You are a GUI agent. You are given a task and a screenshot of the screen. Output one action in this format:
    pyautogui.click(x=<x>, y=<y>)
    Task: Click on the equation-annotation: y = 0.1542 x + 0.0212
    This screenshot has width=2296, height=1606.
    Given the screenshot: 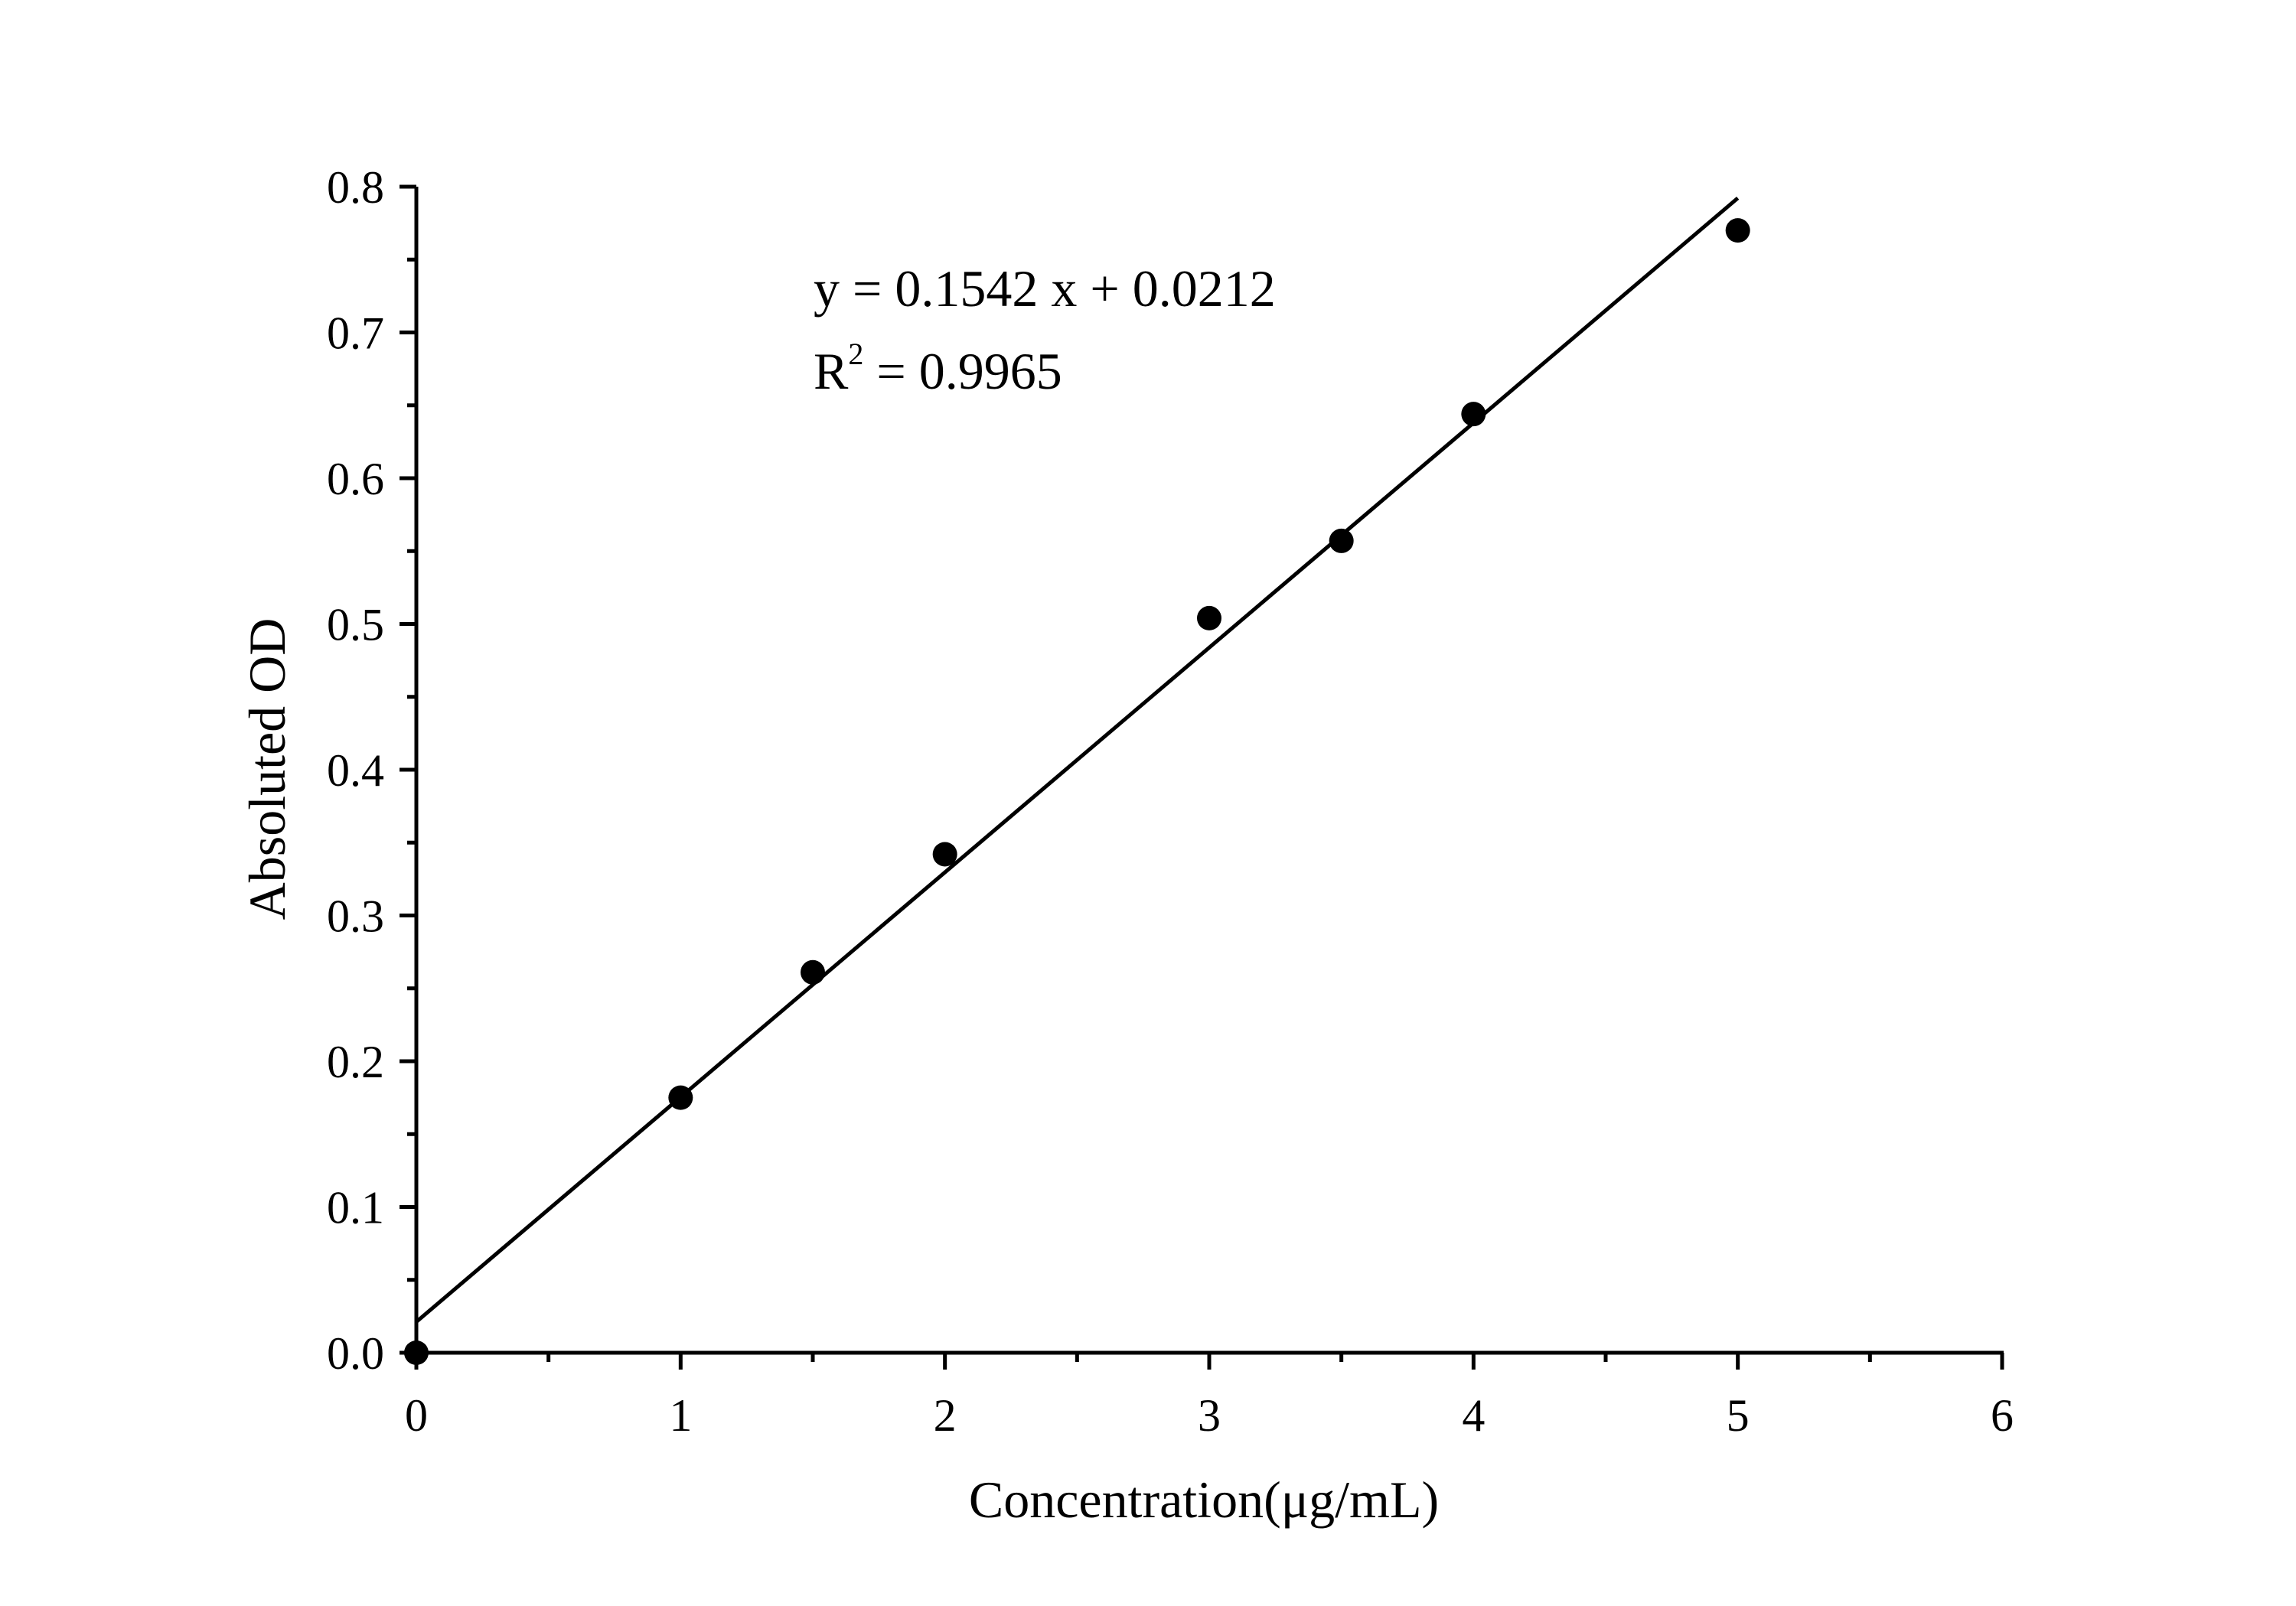 What is the action you would take?
    pyautogui.click(x=1045, y=288)
    